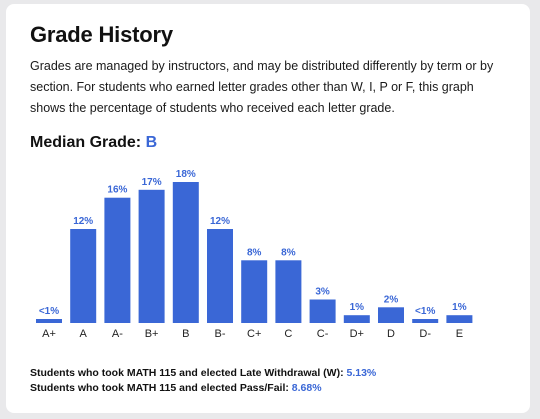 This screenshot has height=419, width=540. I want to click on bar-B+, so click(151, 256).